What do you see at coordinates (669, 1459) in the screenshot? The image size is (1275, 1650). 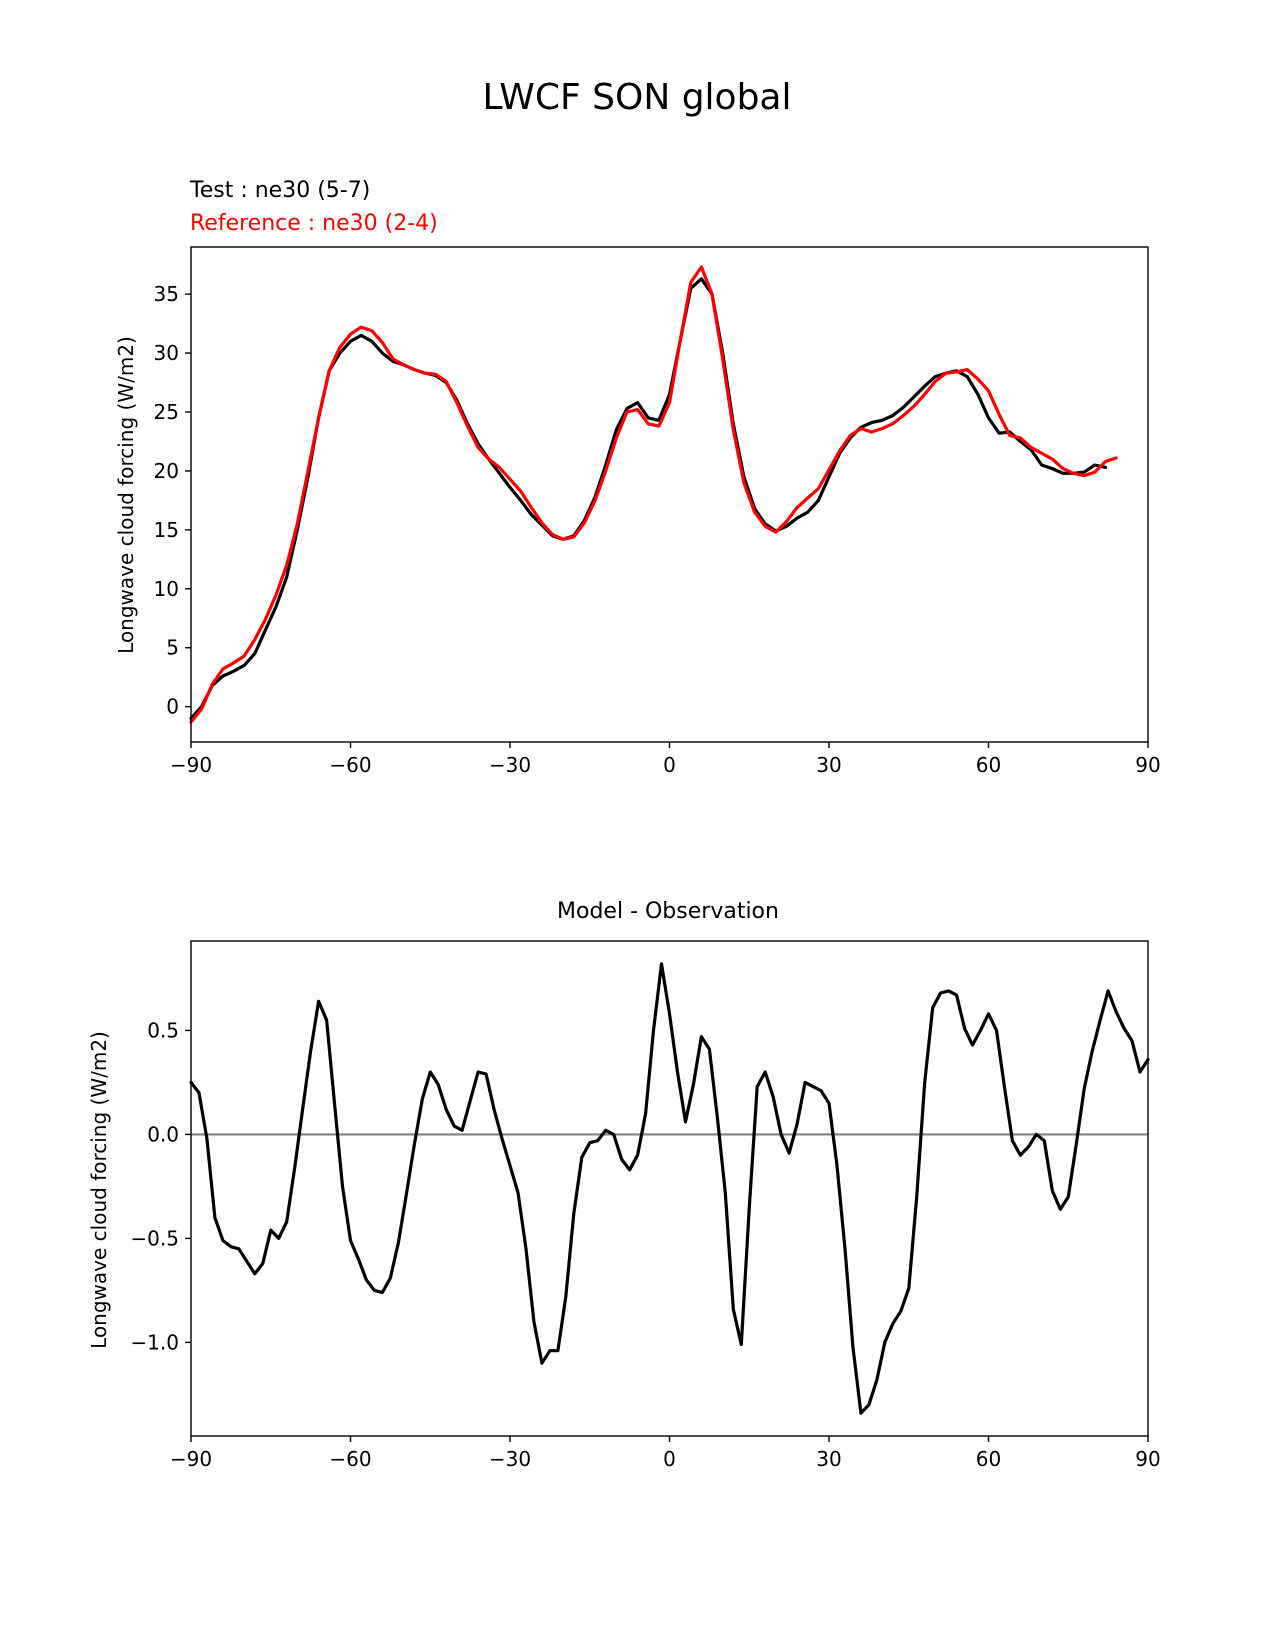 I see `bottom-x-tick-label: 0` at bounding box center [669, 1459].